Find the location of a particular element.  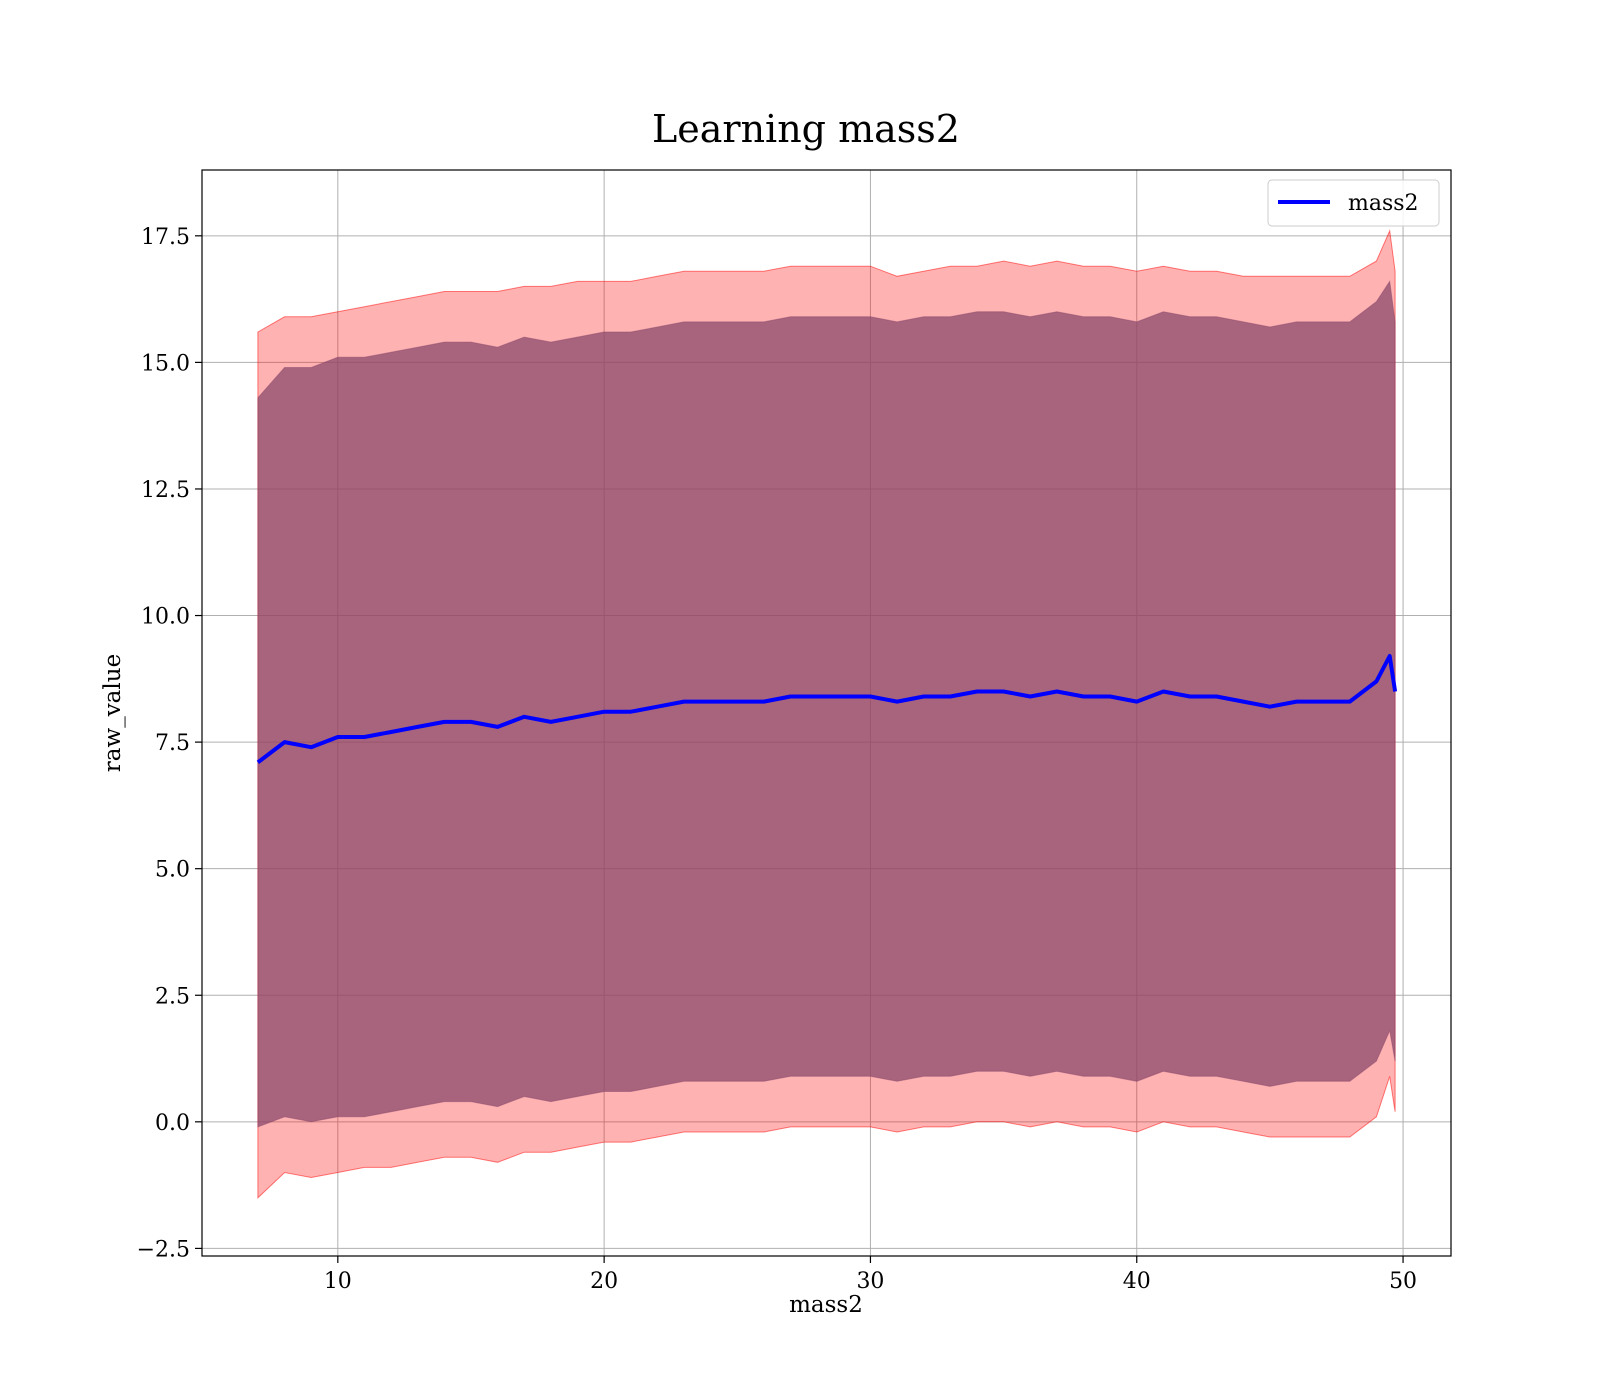

line-layer is located at coordinates (827, 709).